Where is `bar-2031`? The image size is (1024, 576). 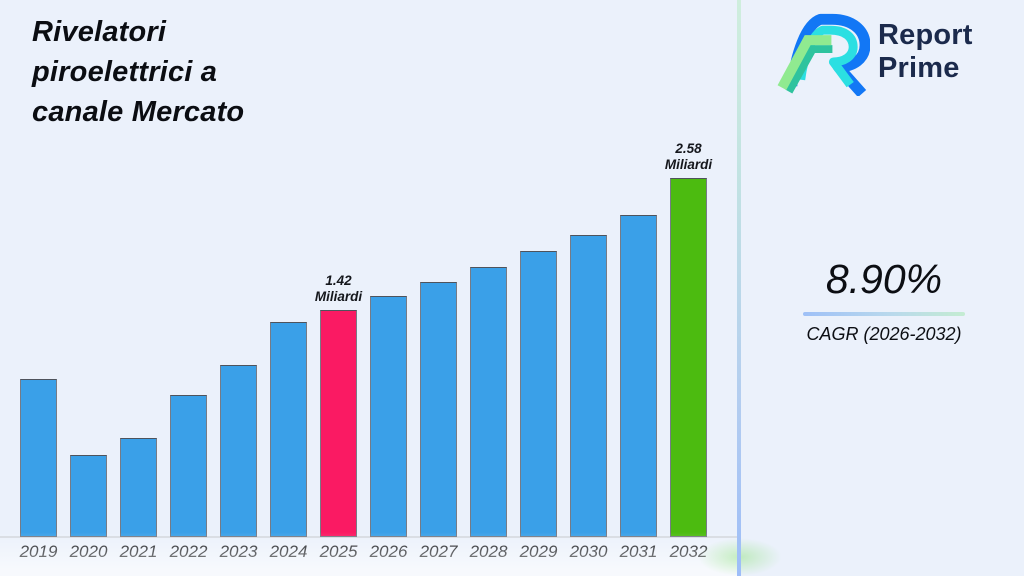 bar-2031 is located at coordinates (638, 376).